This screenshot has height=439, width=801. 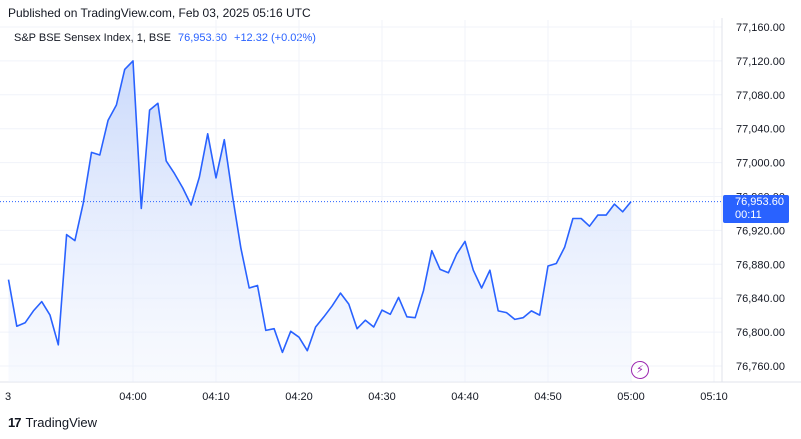 What do you see at coordinates (15, 422) in the screenshot?
I see `tradingview-logo: 17` at bounding box center [15, 422].